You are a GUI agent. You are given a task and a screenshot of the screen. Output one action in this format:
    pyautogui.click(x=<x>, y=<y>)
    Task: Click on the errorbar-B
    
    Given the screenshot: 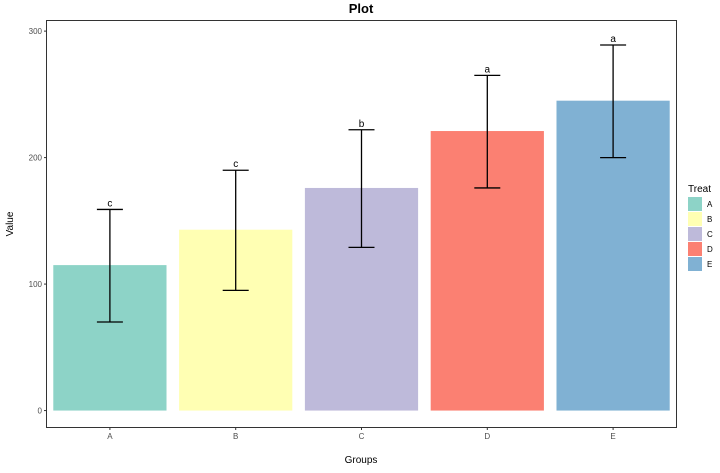 What is the action you would take?
    pyautogui.click(x=235, y=230)
    